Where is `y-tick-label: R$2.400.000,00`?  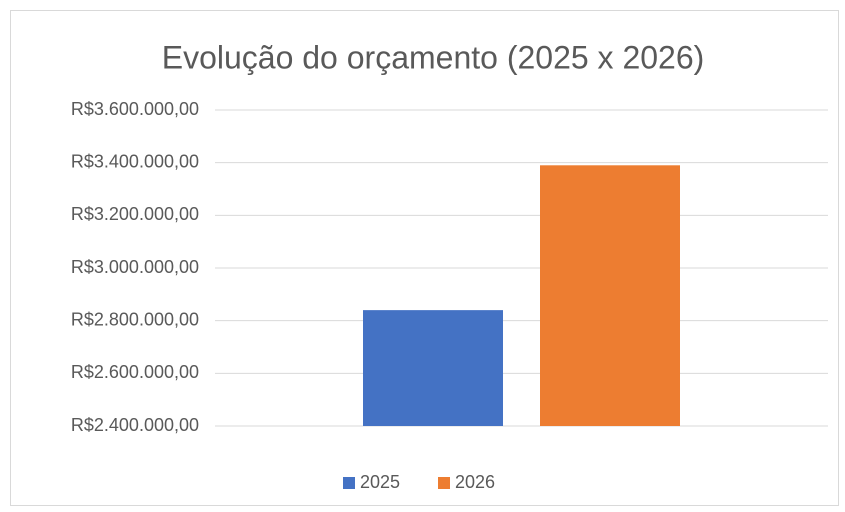 y-tick-label: R$2.400.000,00 is located at coordinates (135, 425).